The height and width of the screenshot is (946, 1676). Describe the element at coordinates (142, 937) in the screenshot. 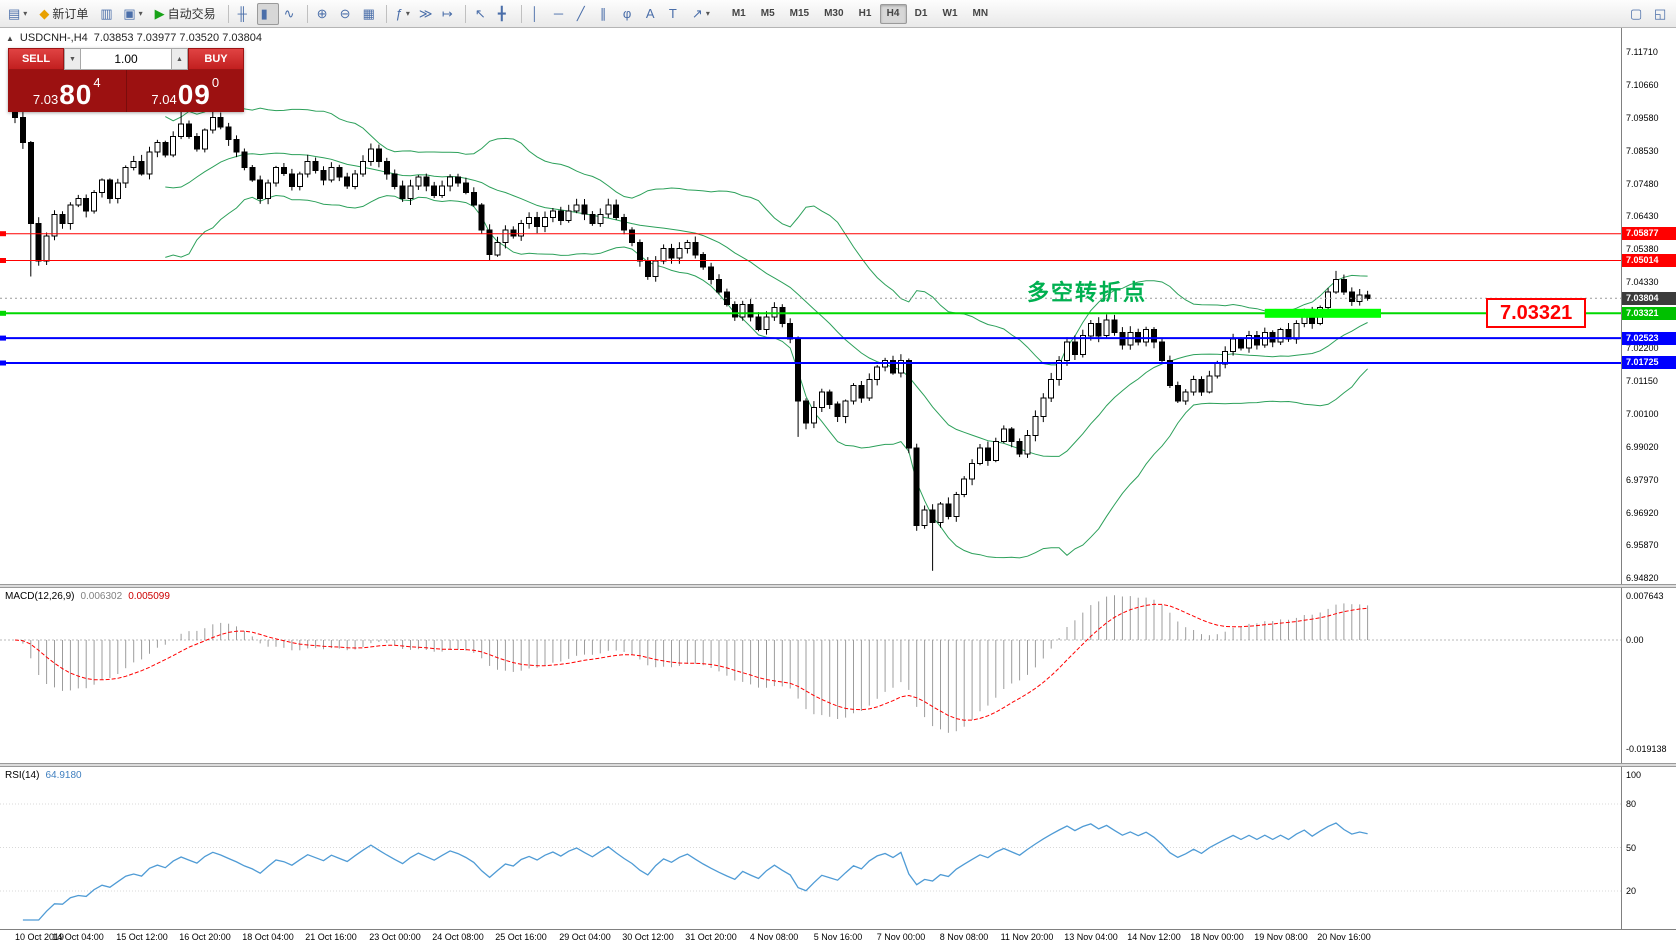

I see `time-tick: 15 Oct 12:00` at that location.